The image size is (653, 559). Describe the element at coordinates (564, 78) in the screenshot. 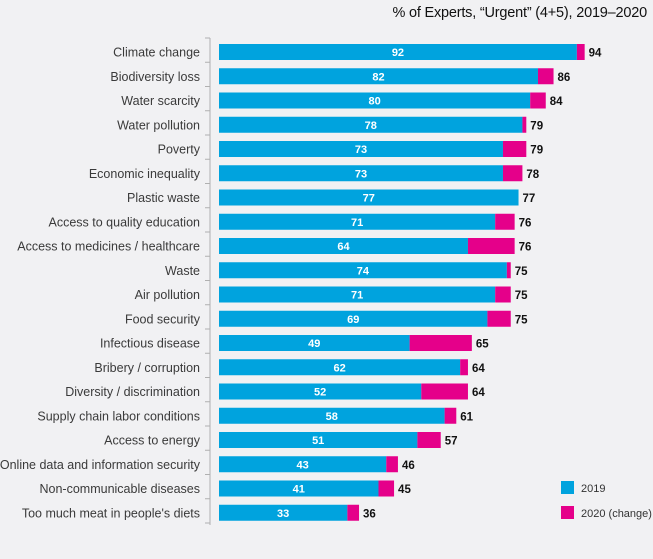

I see `total-value-label: 86` at that location.